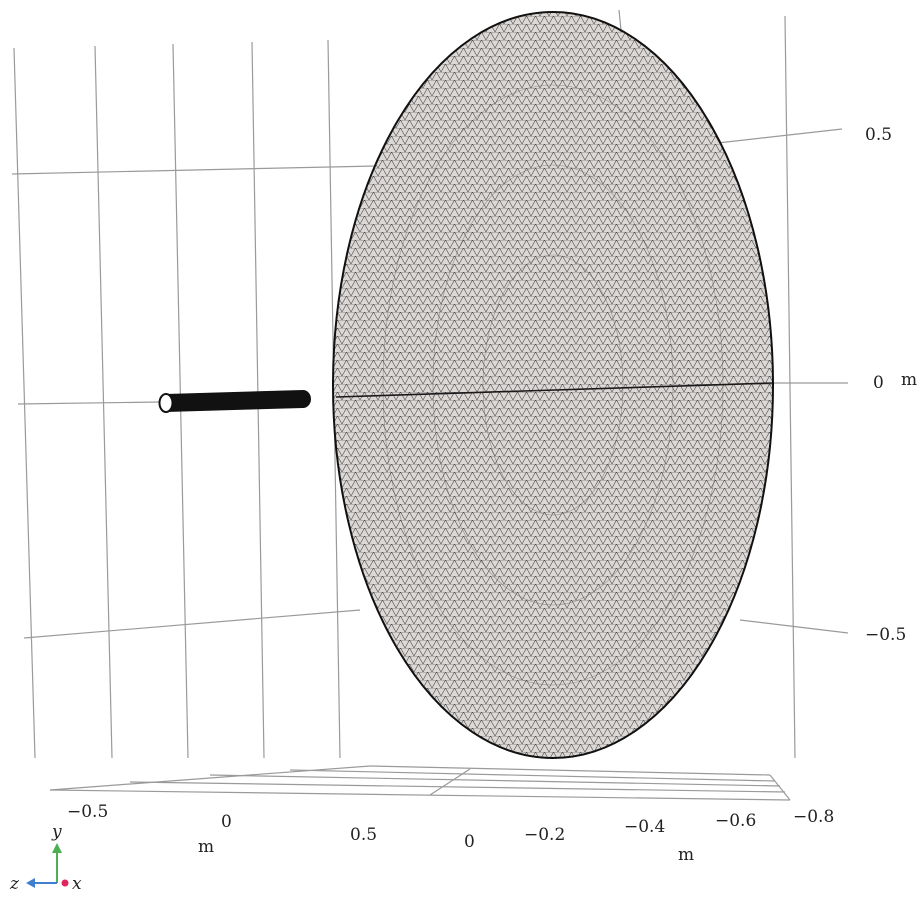 Image resolution: width=921 pixels, height=897 pixels. I want to click on x-tick-label: 0.5, so click(363, 835).